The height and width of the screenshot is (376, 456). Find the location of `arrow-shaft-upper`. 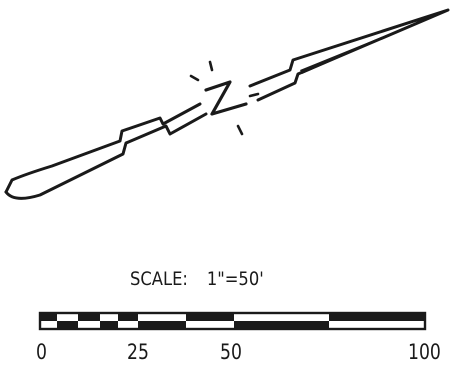

arrow-shaft-upper is located at coordinates (349, 55).